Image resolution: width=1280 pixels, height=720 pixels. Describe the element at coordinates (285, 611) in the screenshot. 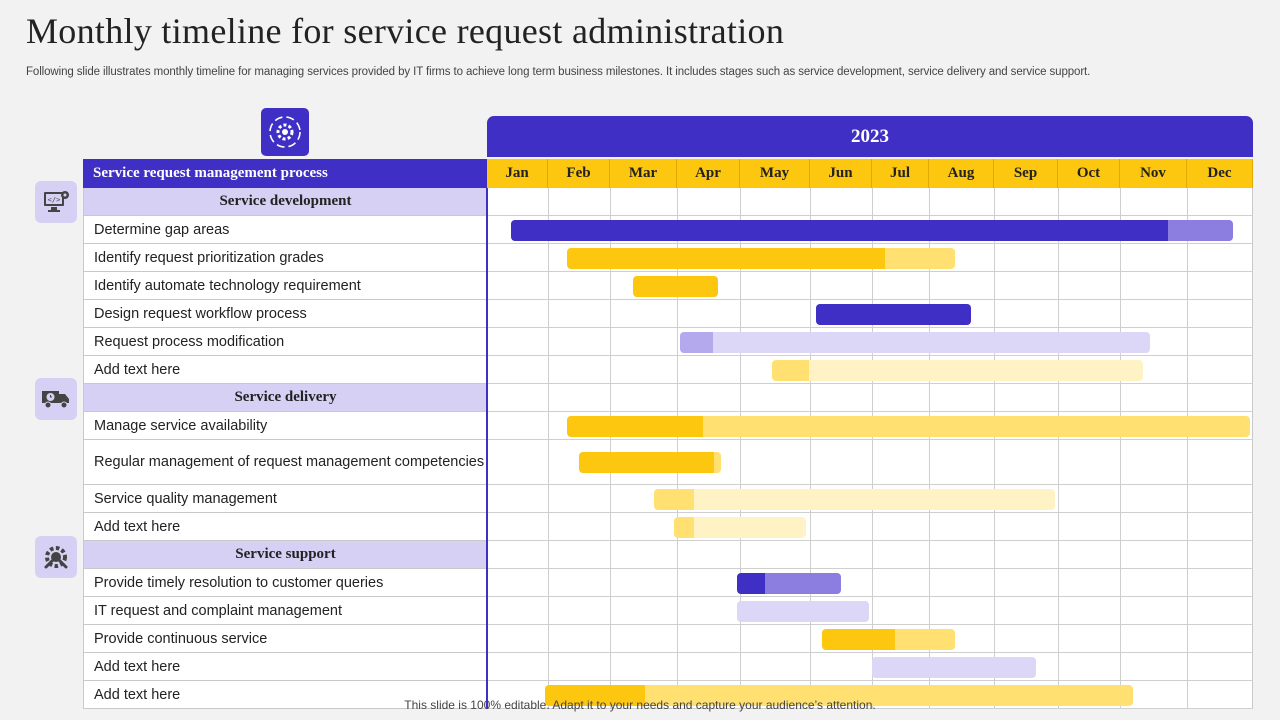

I see `task-label: IT request and complaint management` at that location.